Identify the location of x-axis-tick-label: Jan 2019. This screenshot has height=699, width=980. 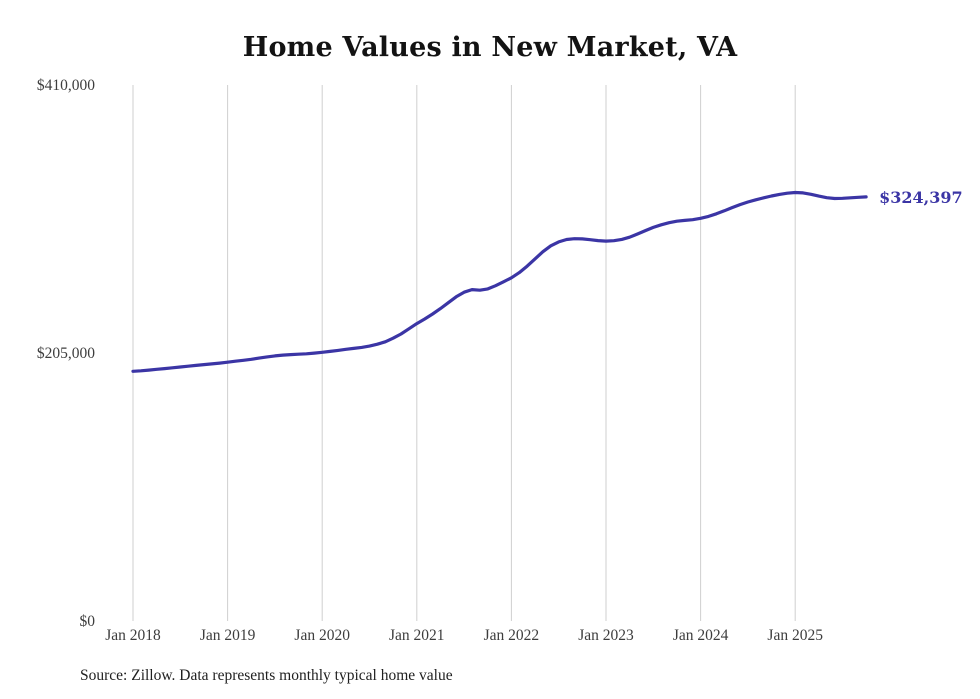
(228, 635).